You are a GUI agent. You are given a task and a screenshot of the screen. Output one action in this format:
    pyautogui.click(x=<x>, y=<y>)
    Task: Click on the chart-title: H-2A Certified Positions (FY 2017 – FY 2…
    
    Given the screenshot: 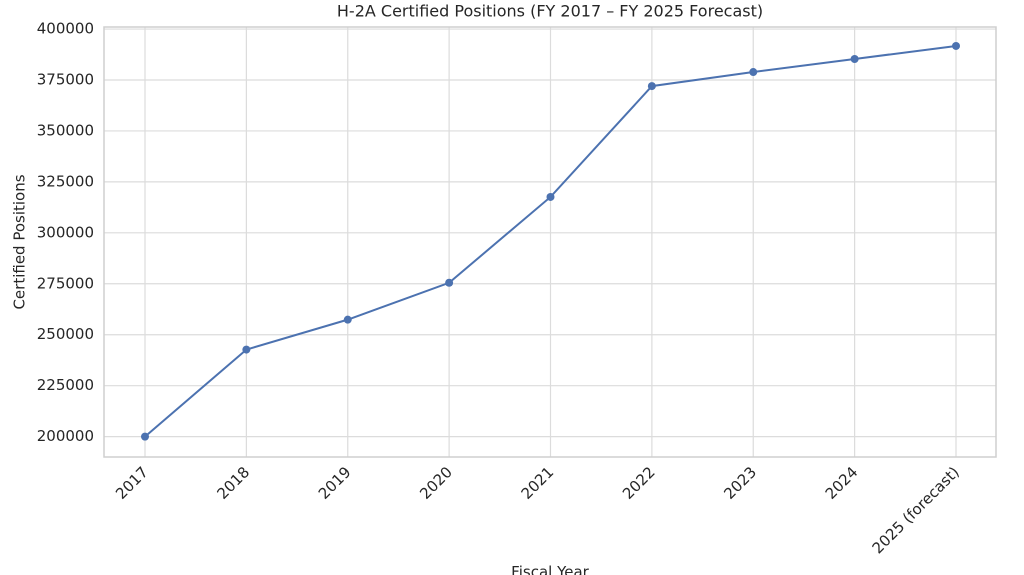 What is the action you would take?
    pyautogui.click(x=550, y=11)
    